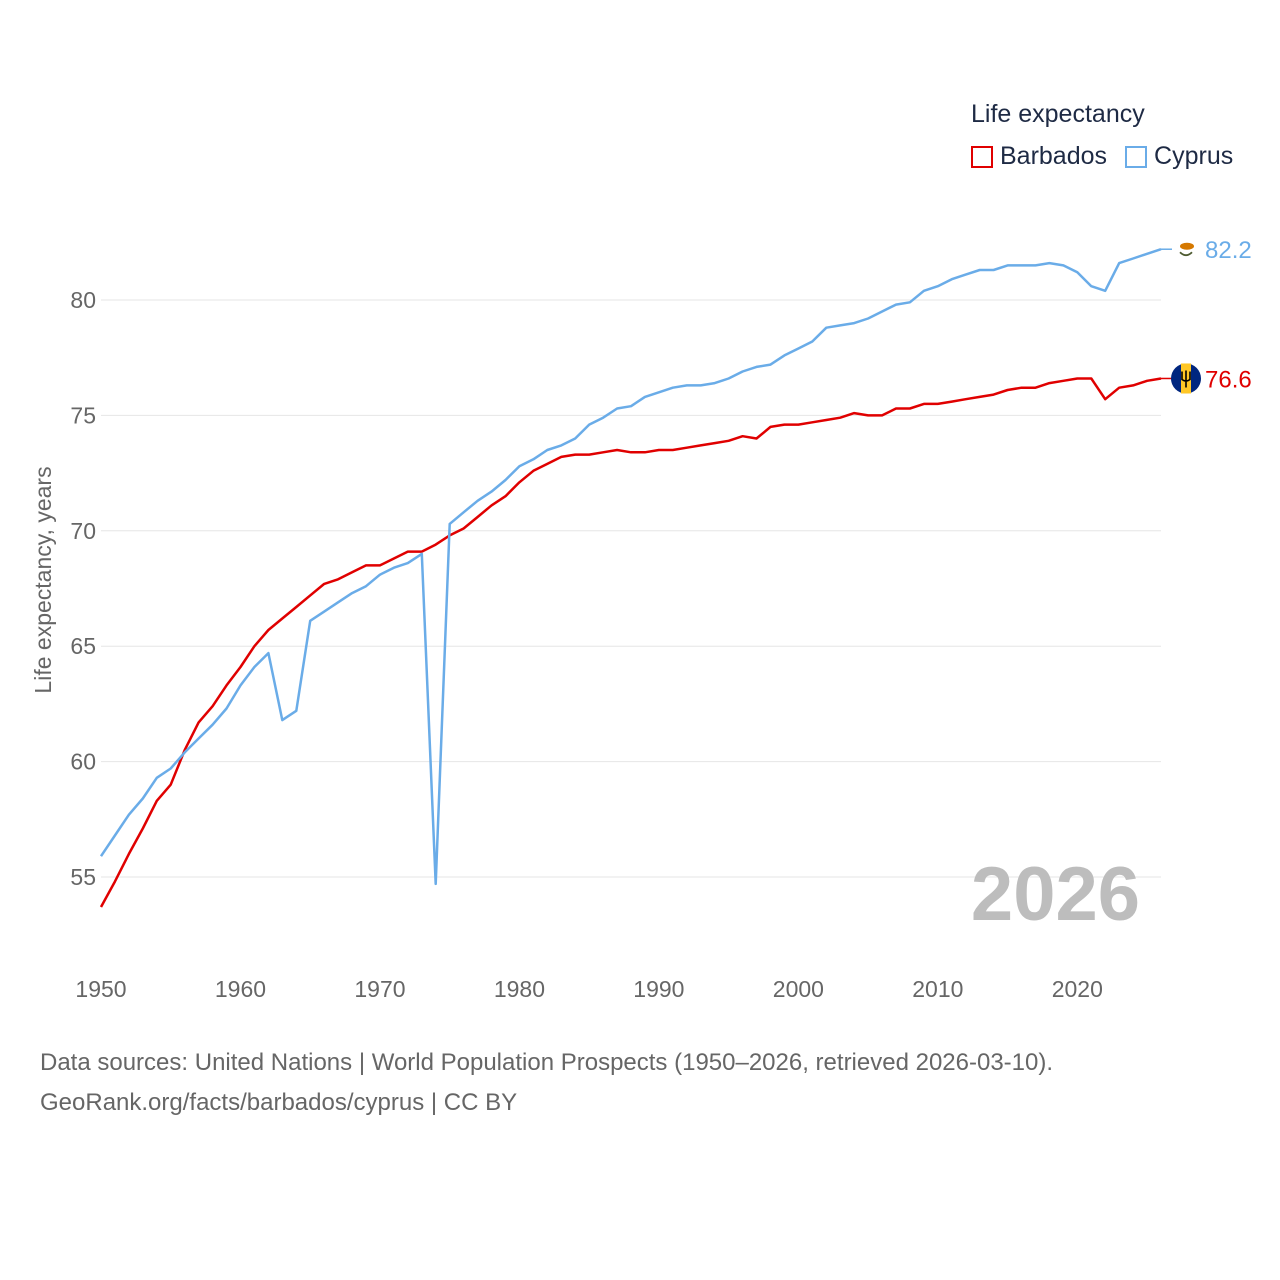 The height and width of the screenshot is (1280, 1280). I want to click on y-tick-label-60: 60, so click(83, 762).